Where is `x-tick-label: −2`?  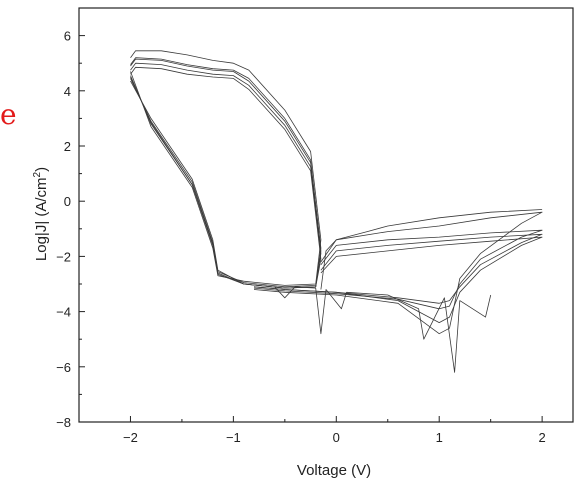 x-tick-label: −2 is located at coordinates (130, 437).